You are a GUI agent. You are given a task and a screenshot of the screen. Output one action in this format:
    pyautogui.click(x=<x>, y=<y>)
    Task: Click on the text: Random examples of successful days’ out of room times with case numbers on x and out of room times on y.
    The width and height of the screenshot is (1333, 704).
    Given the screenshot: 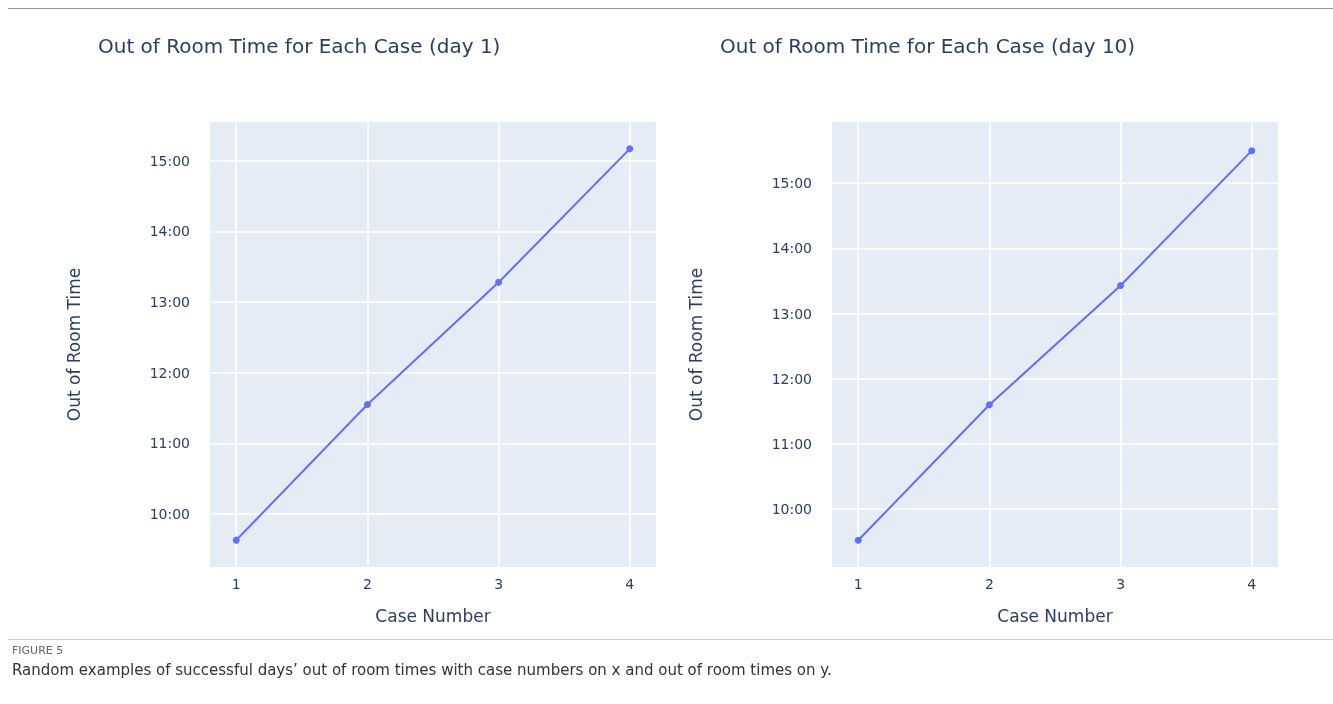 What is the action you would take?
    pyautogui.click(x=422, y=670)
    